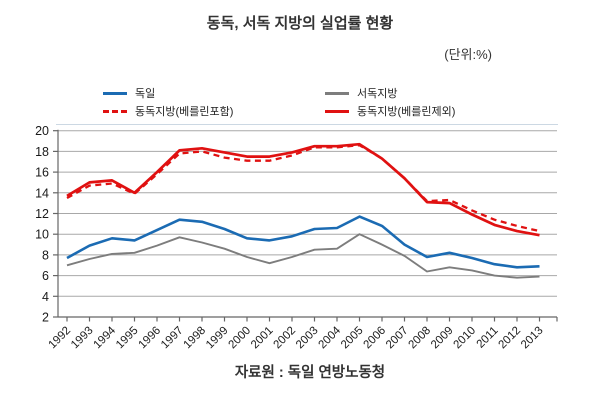  Describe the element at coordinates (337, 111) in the screenshot. I see `legend-line-east-excl-berlin` at that location.